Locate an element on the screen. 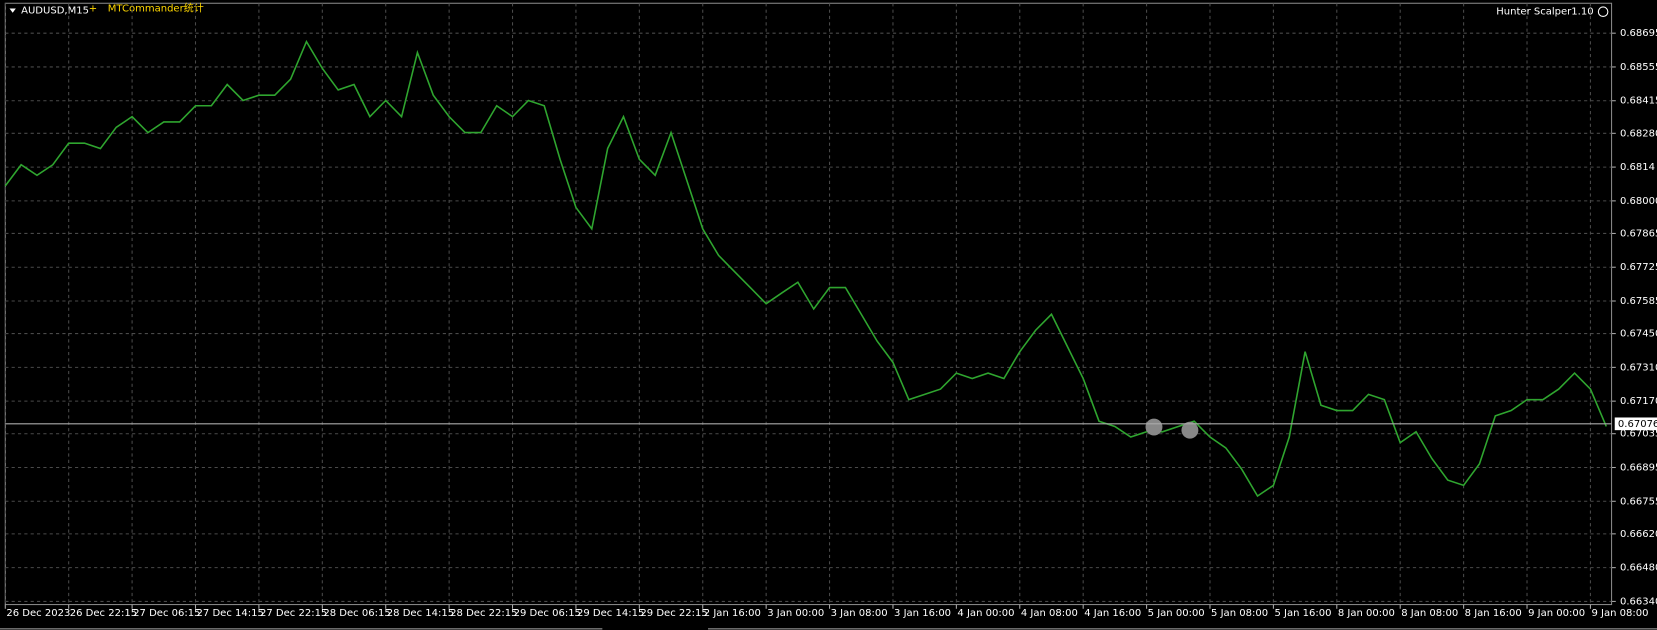 This screenshot has height=630, width=1657. y-tick-label: 0.68415 is located at coordinates (1638, 101).